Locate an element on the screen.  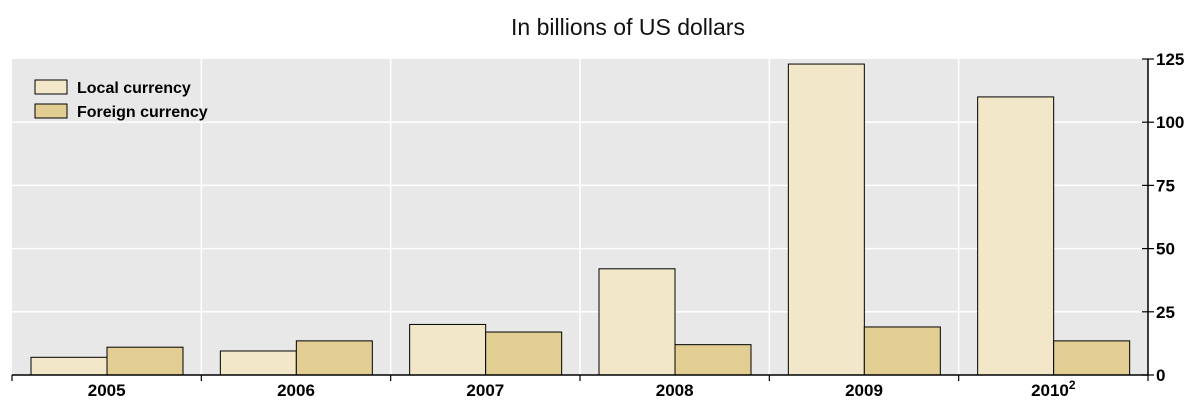
chart-title: In billions of US dollars is located at coordinates (628, 27).